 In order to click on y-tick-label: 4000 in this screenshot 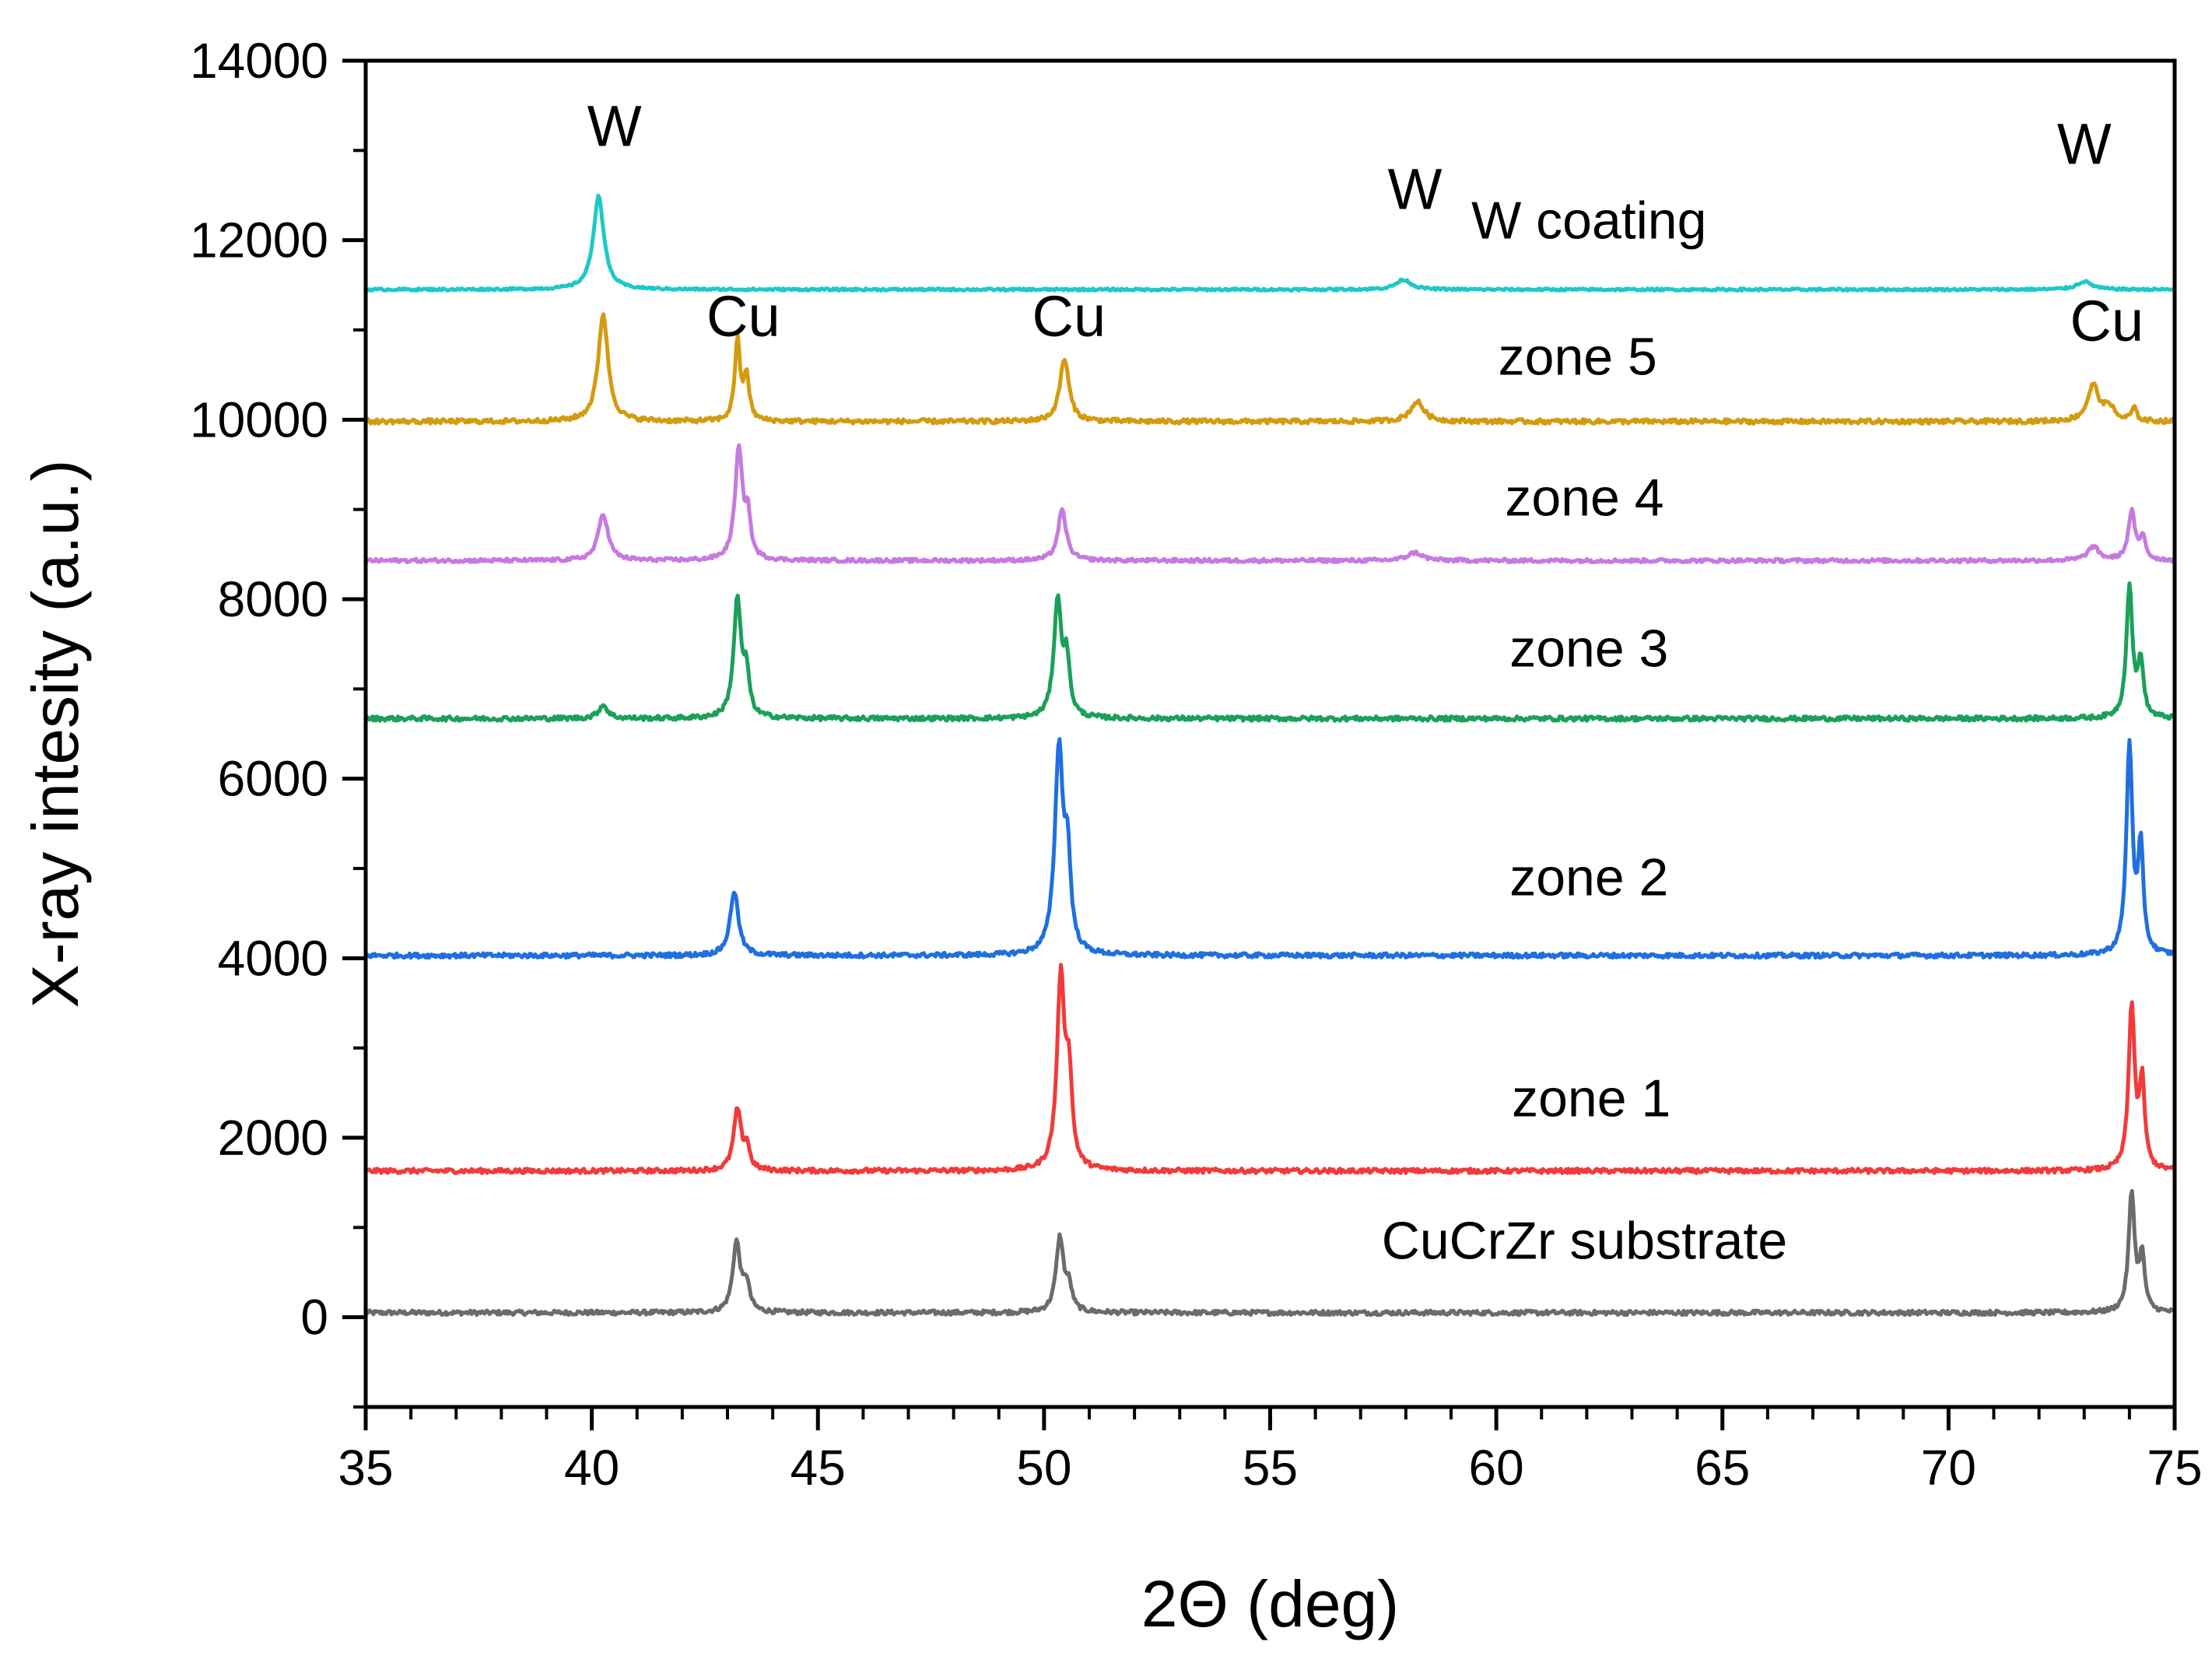, I will do `click(273, 958)`.